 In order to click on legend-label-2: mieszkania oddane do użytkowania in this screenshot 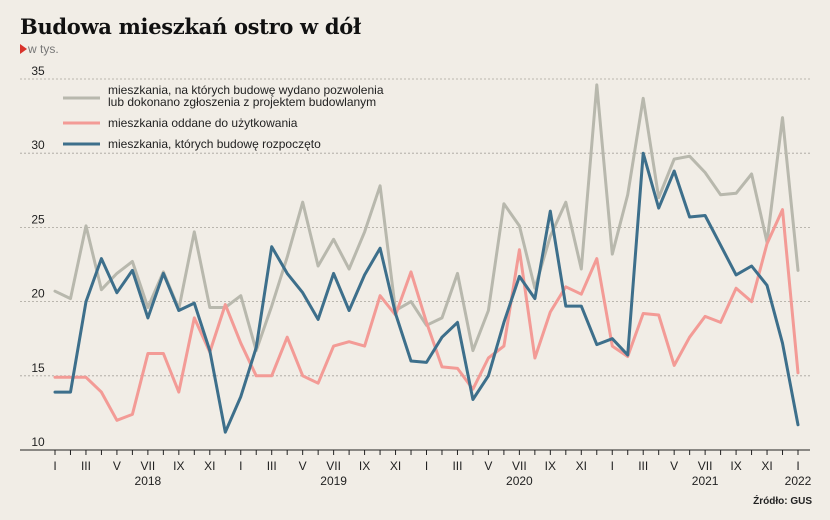, I will do `click(203, 123)`.